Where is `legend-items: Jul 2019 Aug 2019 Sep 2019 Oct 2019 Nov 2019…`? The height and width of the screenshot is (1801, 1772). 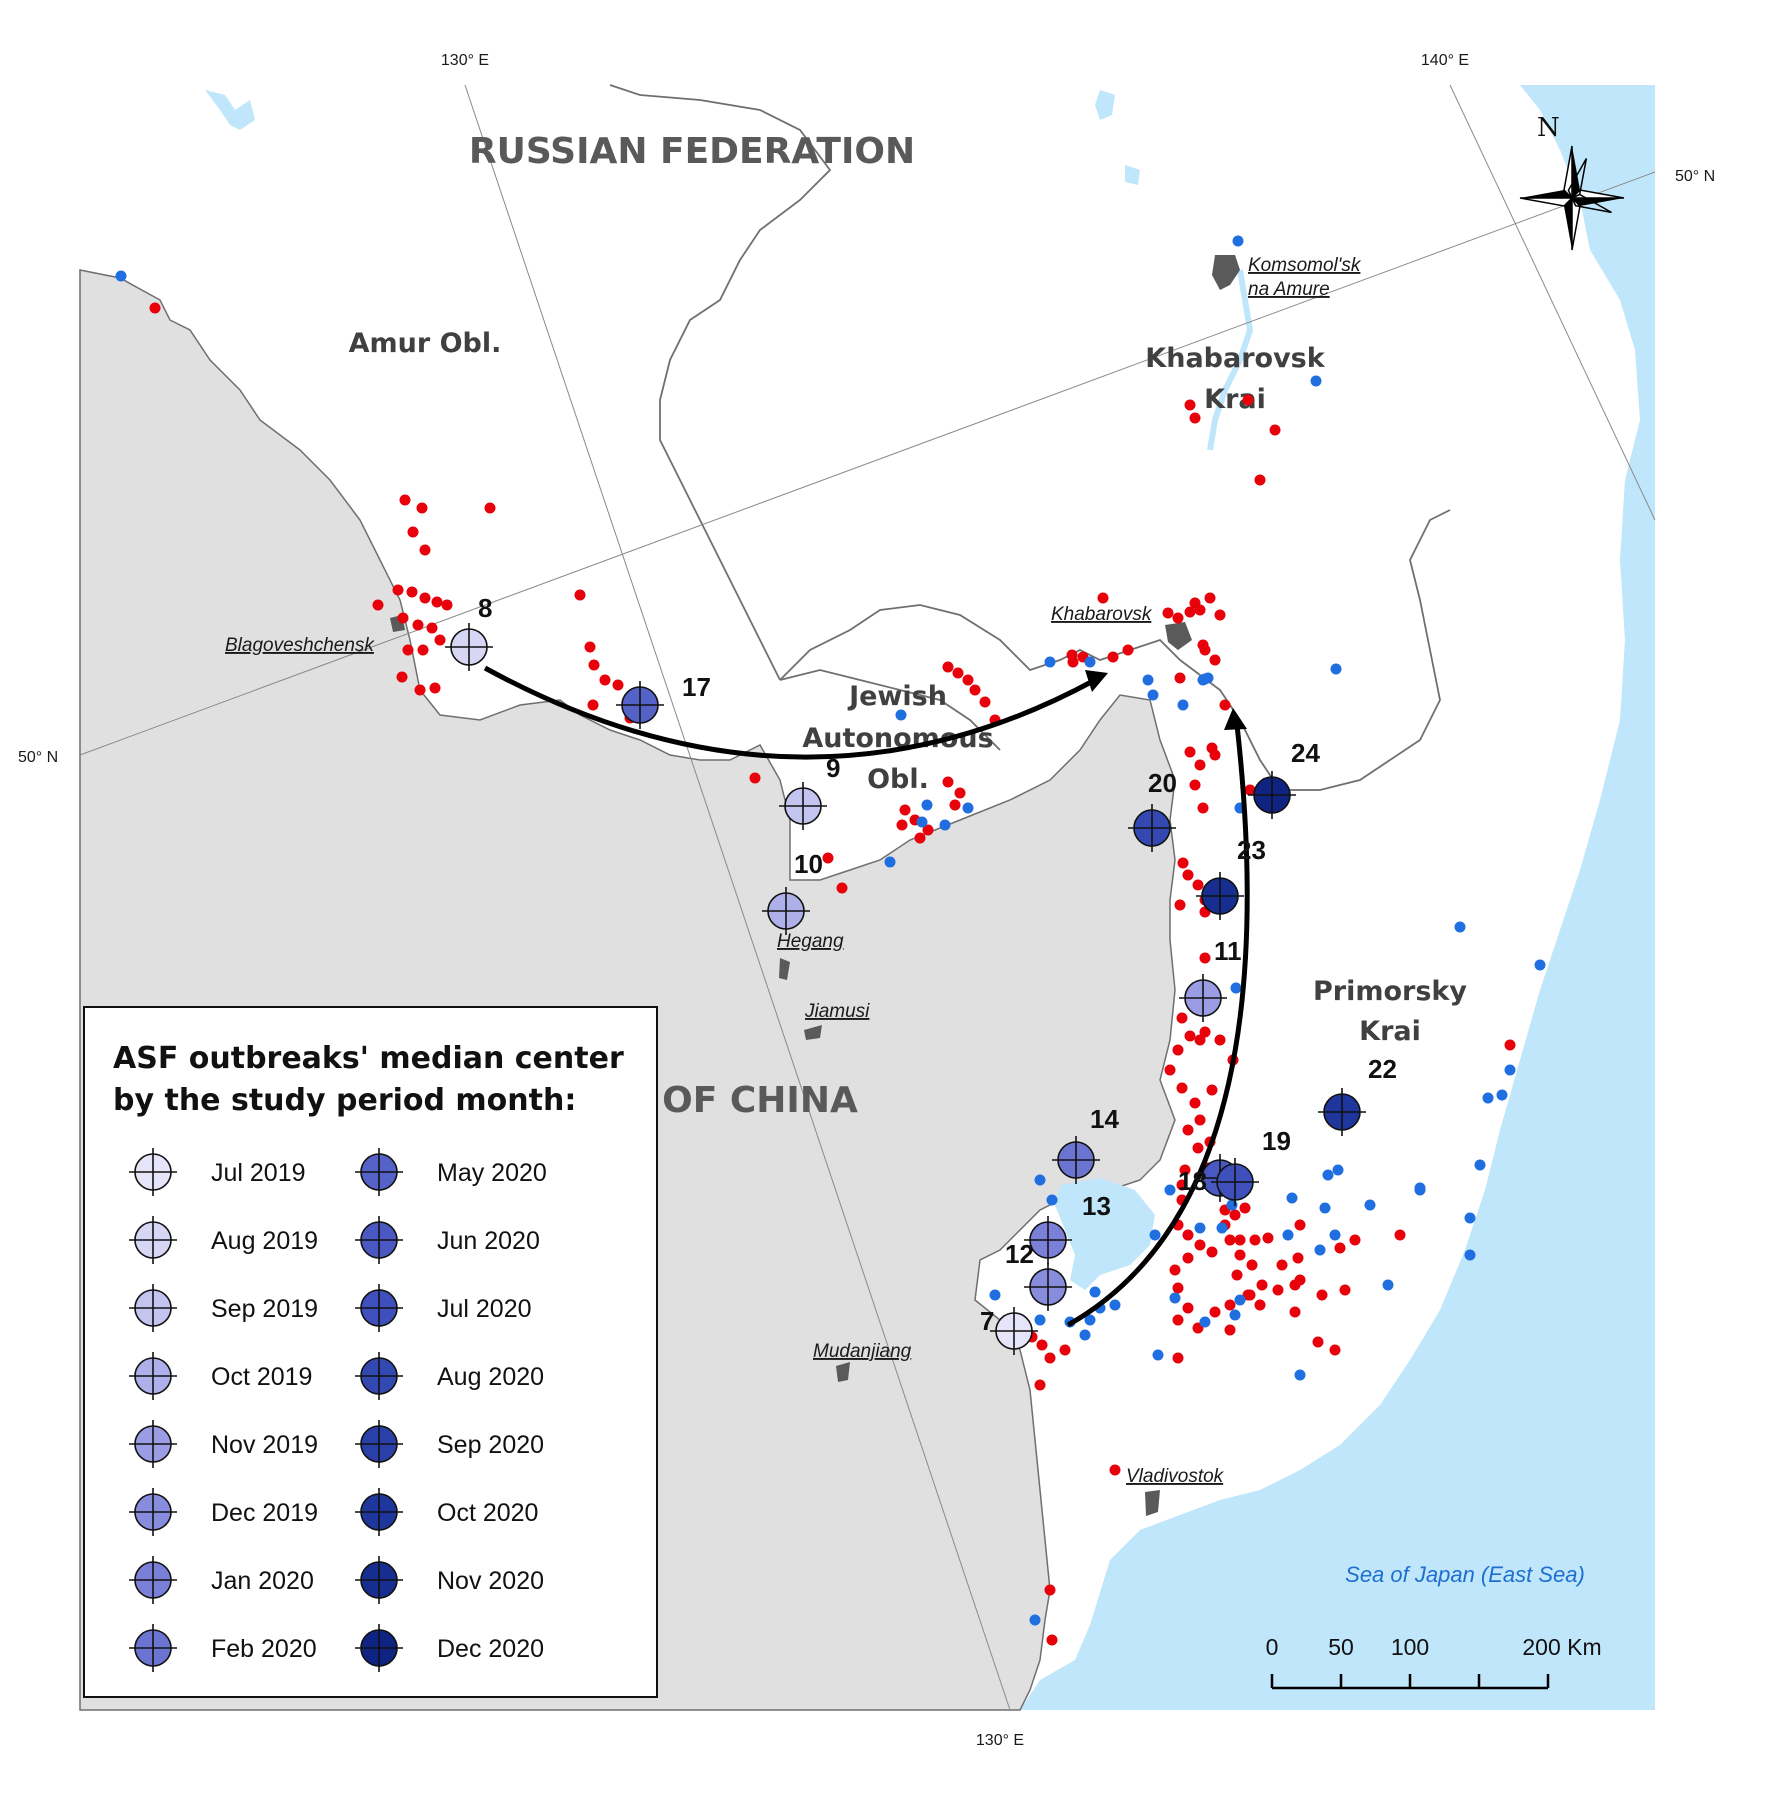
legend-items: Jul 2019 Aug 2019 Sep 2019 Oct 2019 Nov 2019… is located at coordinates (338, 1410).